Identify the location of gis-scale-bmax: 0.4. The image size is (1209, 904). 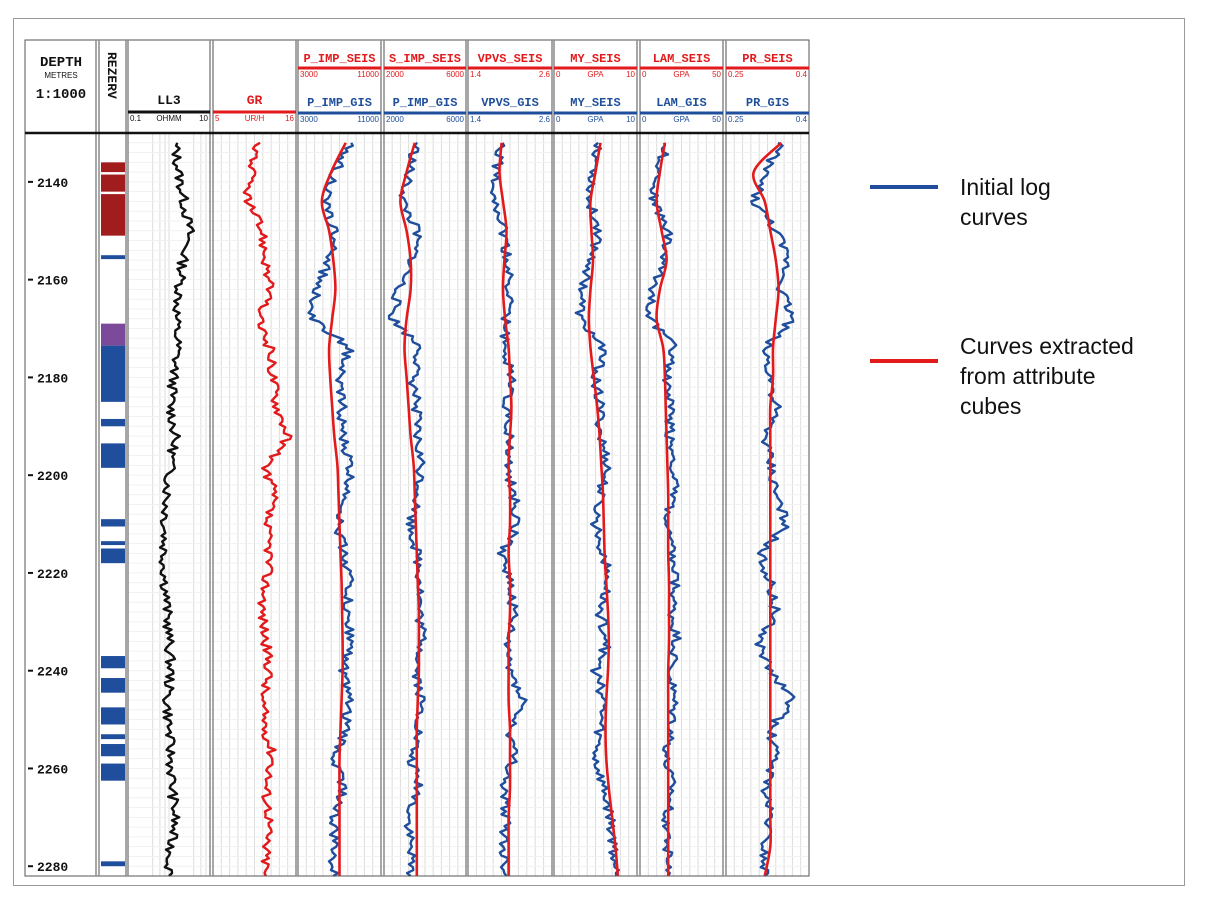
(802, 119).